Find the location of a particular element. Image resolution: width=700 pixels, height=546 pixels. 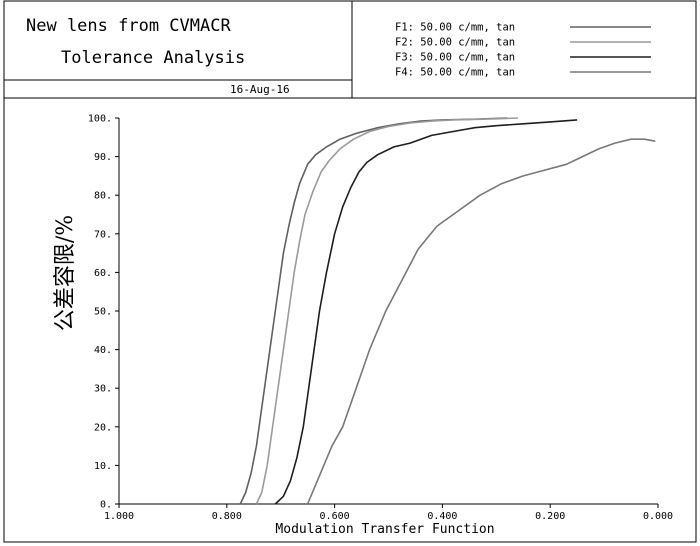

x-tick-label: 0.400 is located at coordinates (442, 516).